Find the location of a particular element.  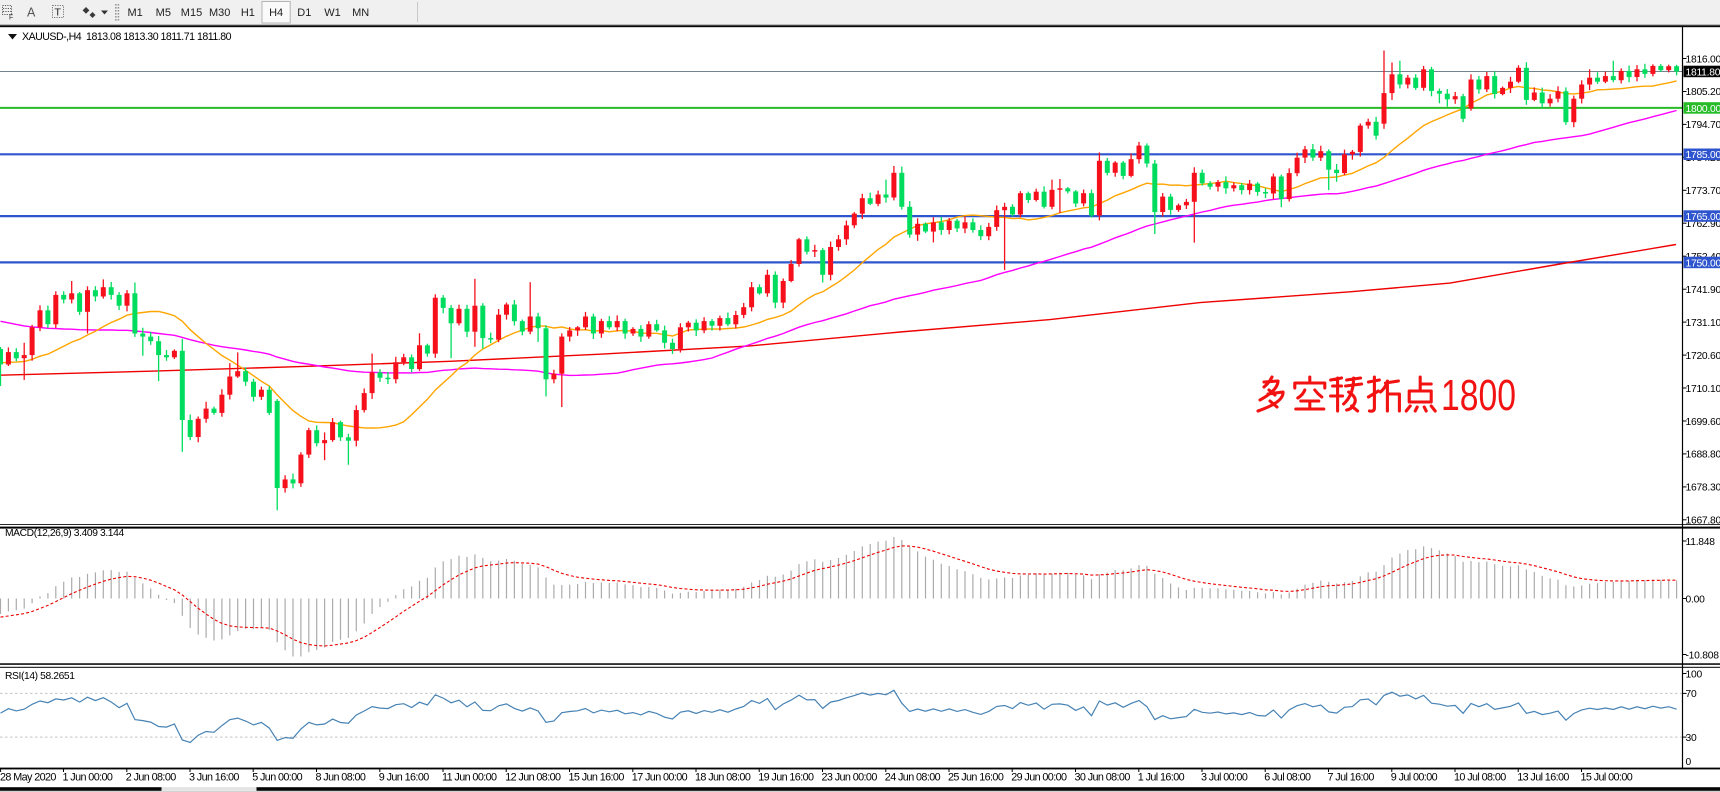

svg-text: 1805.20 is located at coordinates (1703, 92).